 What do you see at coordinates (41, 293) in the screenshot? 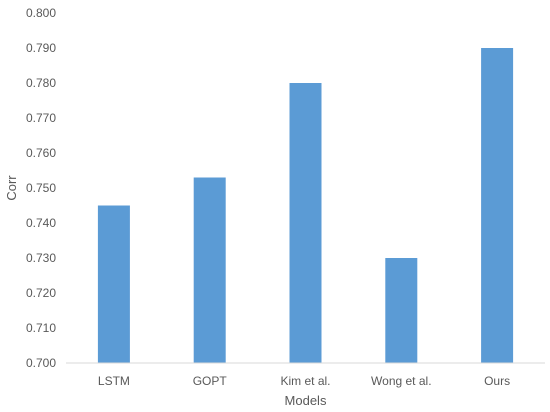
I see `y-tick-label: 0.720` at bounding box center [41, 293].